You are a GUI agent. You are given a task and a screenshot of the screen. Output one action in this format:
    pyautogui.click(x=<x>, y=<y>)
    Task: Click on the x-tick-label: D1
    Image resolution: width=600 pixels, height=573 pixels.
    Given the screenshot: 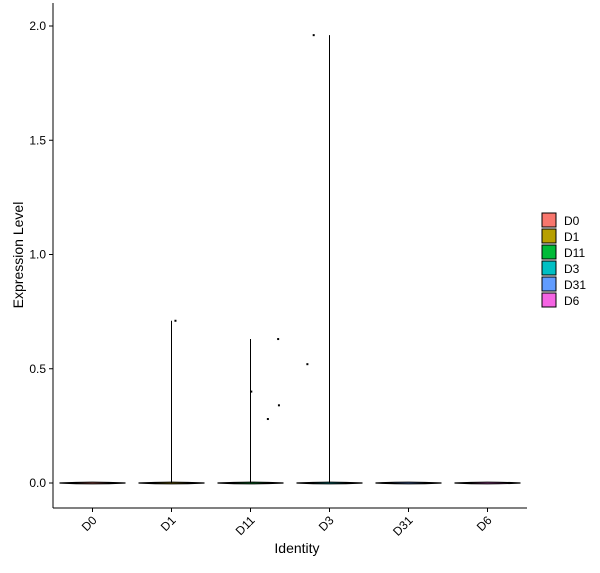 What is the action you would take?
    pyautogui.click(x=168, y=523)
    